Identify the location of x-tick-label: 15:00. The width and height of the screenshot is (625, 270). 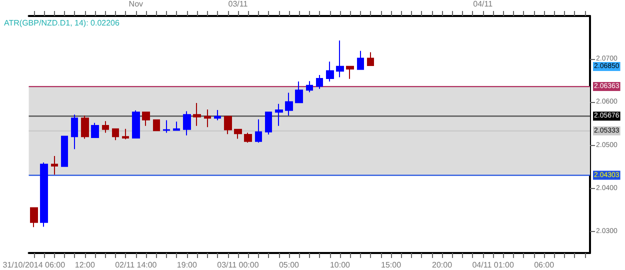
(391, 265).